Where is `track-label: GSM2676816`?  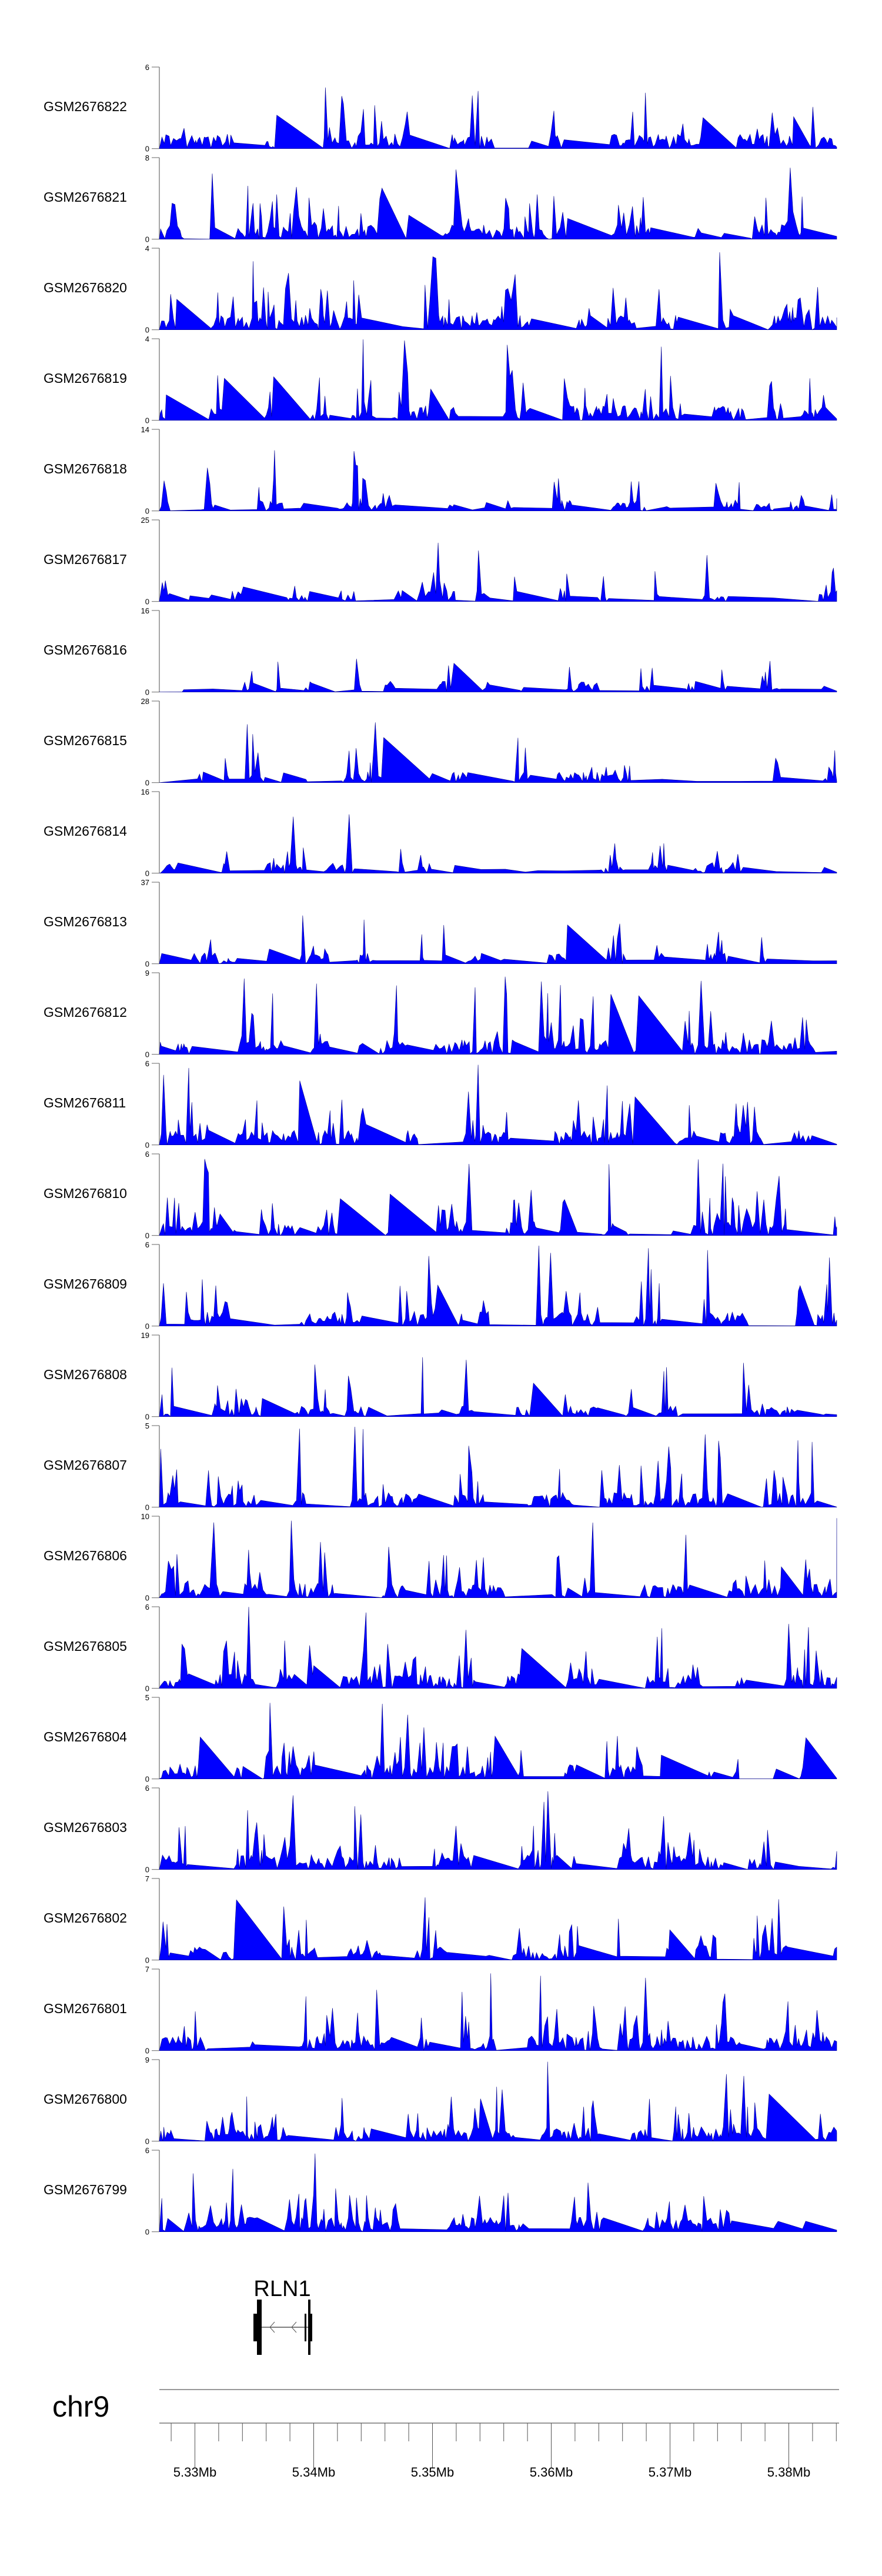
track-label: GSM2676816 is located at coordinates (85, 650).